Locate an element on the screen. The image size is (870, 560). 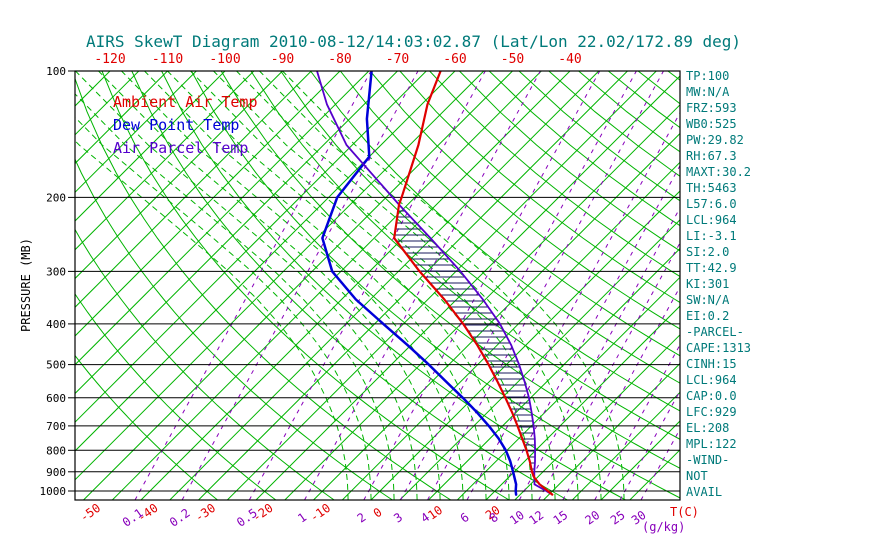
panel-line: -WIND- is located at coordinates (707, 460).